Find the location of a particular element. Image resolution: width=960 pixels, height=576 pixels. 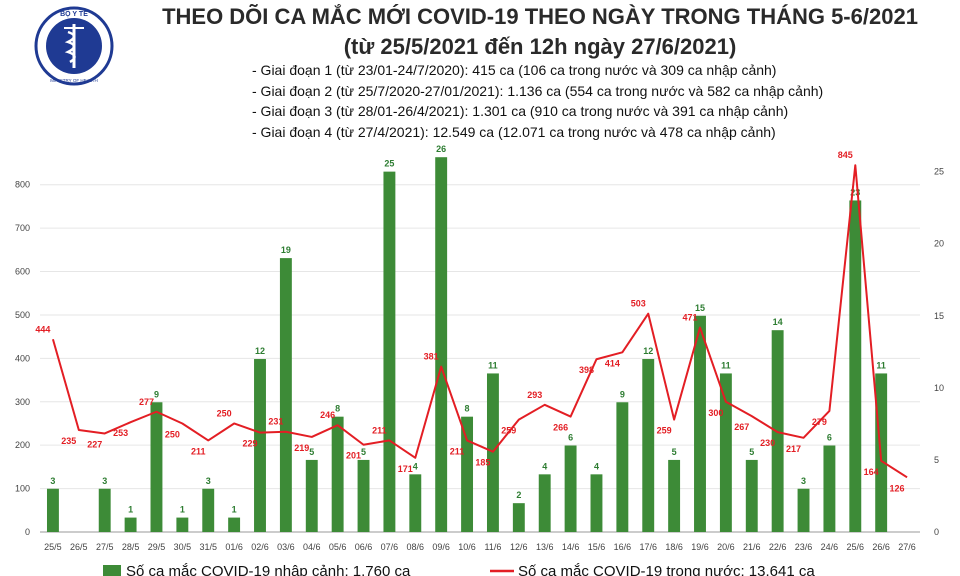

line-value-label: 266 is located at coordinates (560, 428).